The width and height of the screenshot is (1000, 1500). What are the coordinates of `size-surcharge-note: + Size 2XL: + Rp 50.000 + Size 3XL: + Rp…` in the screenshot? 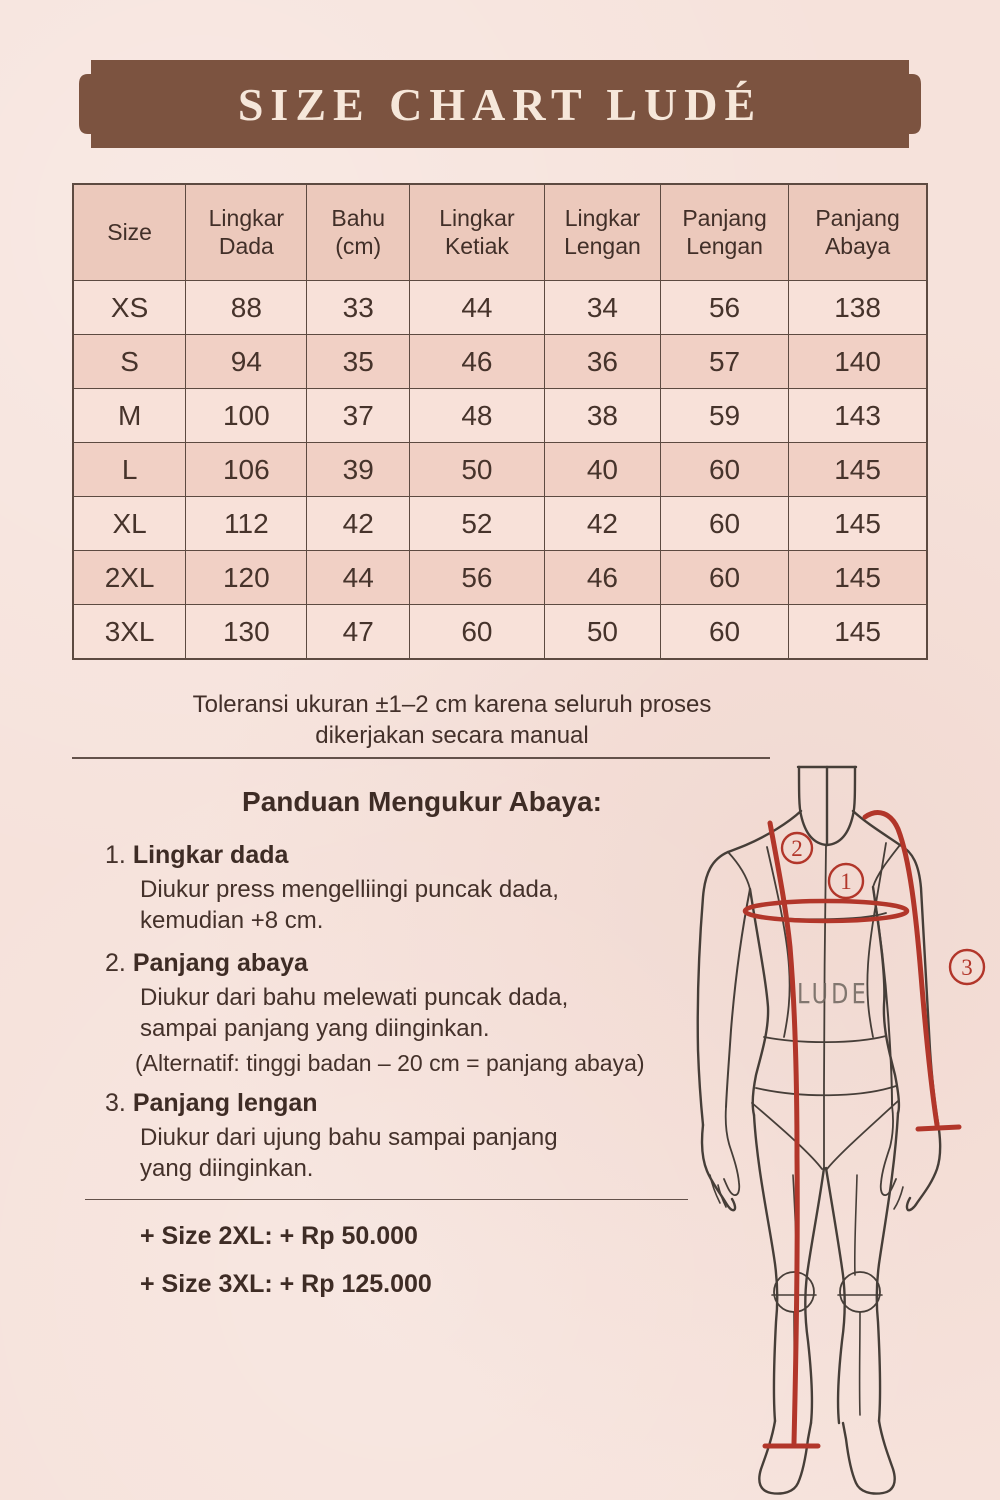 It's located at (286, 1260).